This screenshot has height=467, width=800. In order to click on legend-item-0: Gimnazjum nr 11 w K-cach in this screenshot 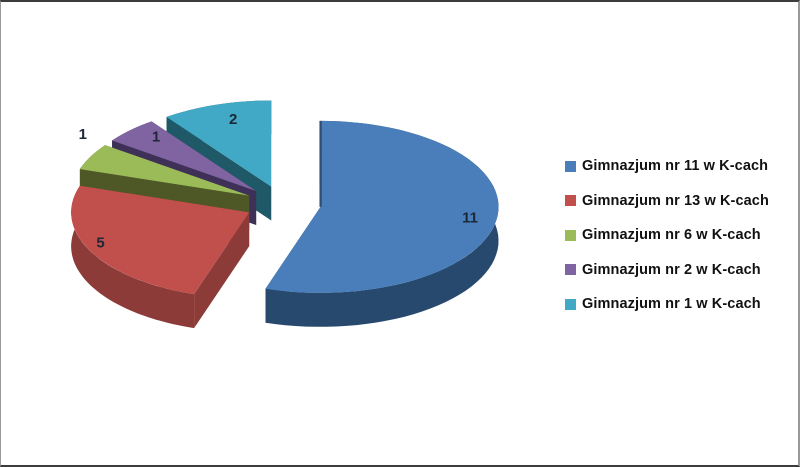, I will do `click(667, 166)`.